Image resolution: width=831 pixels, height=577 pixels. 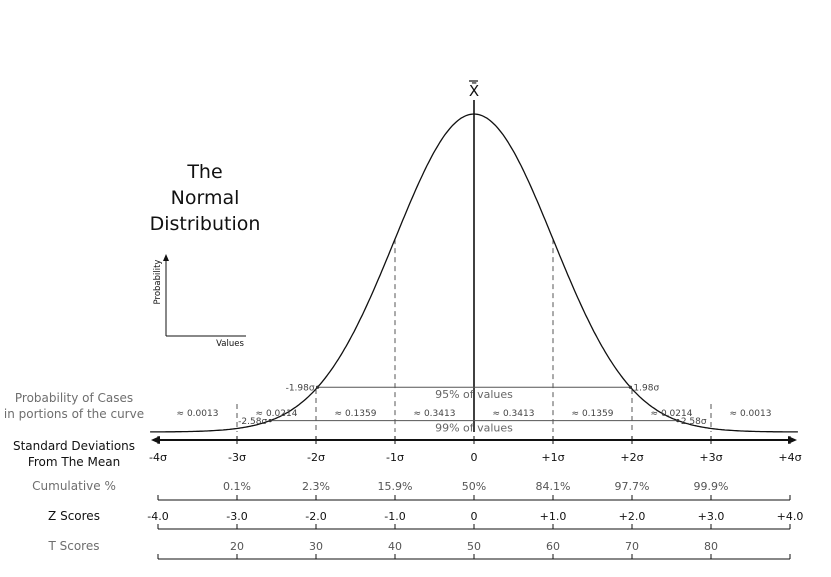 What do you see at coordinates (646, 389) in the screenshot?
I see `interval-right-label: 1.98σ` at bounding box center [646, 389].